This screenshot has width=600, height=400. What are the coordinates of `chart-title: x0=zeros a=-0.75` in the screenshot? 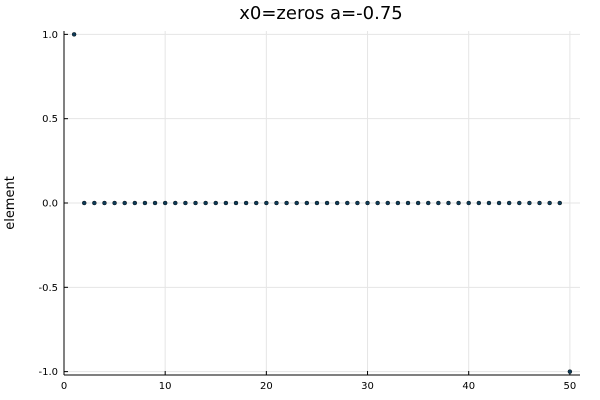 It's located at (321, 13).